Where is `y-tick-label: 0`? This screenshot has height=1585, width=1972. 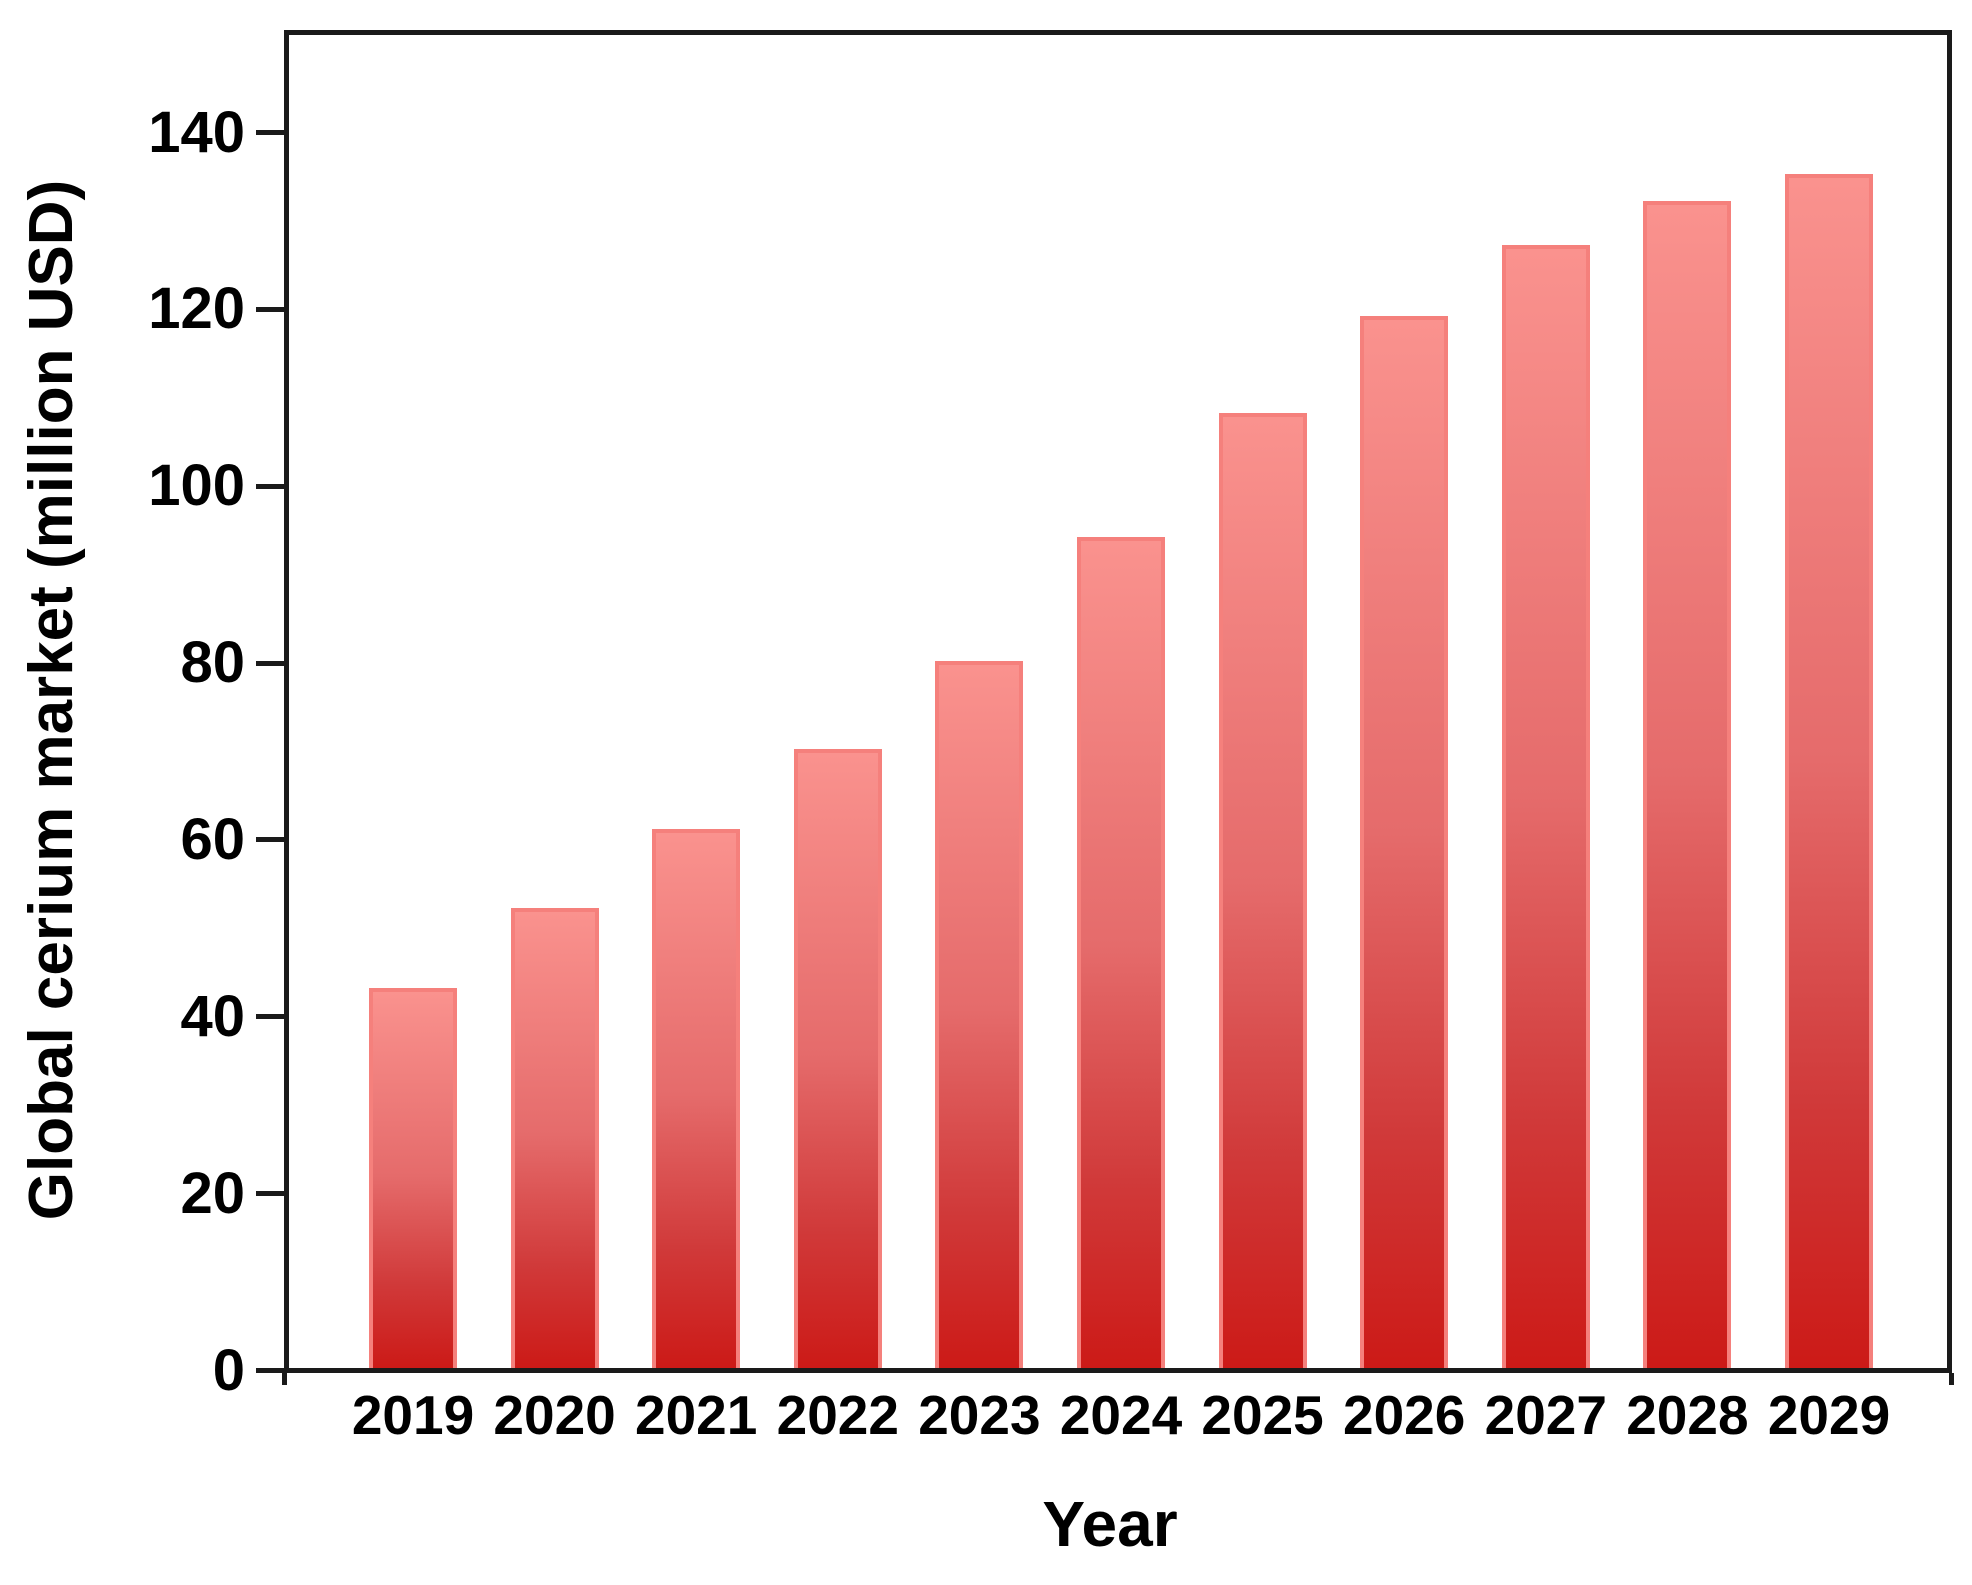
y-tick-label: 0 is located at coordinates (228, 1370).